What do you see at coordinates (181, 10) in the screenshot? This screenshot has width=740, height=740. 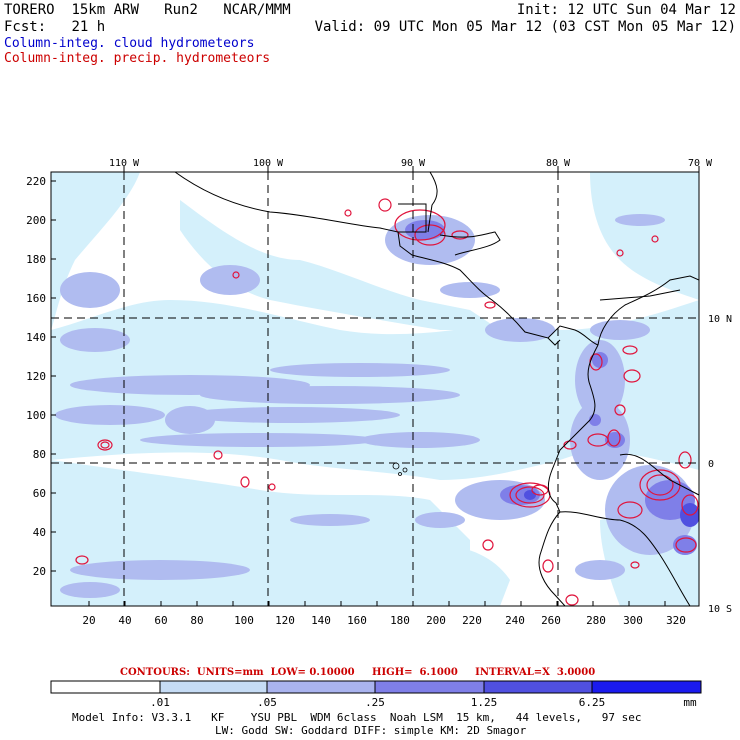 I see `run-name: Run2` at bounding box center [181, 10].